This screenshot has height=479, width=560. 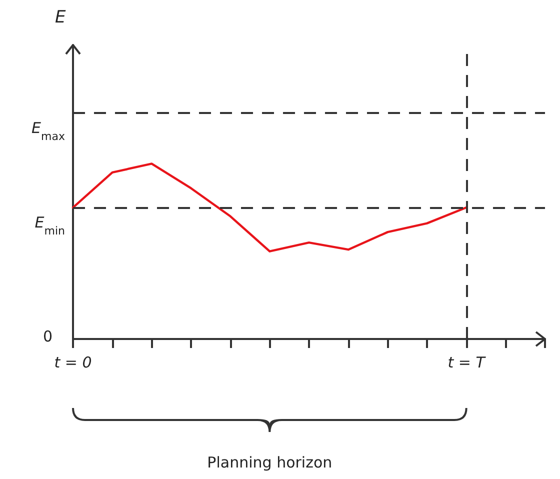 I want to click on text: E, so click(x=60, y=18).